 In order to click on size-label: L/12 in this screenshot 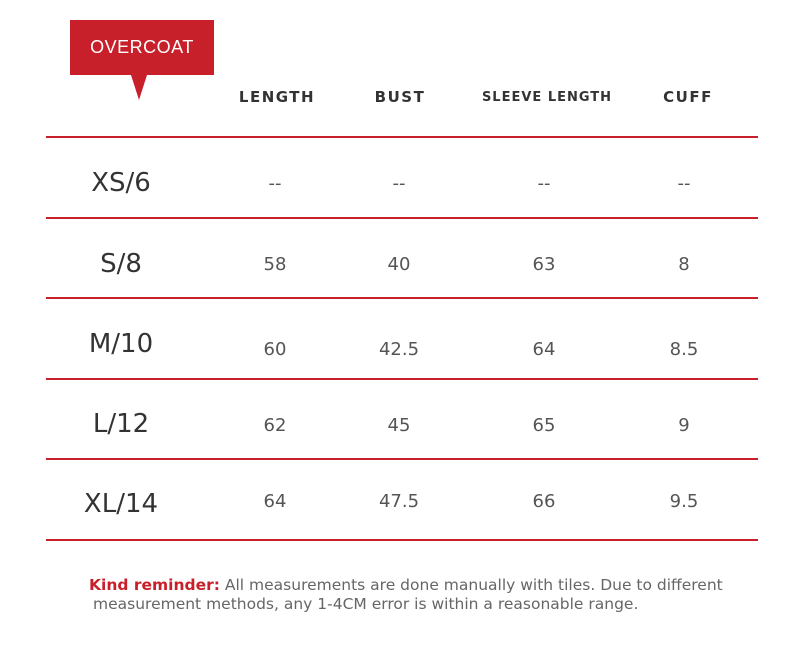, I will do `click(121, 424)`.